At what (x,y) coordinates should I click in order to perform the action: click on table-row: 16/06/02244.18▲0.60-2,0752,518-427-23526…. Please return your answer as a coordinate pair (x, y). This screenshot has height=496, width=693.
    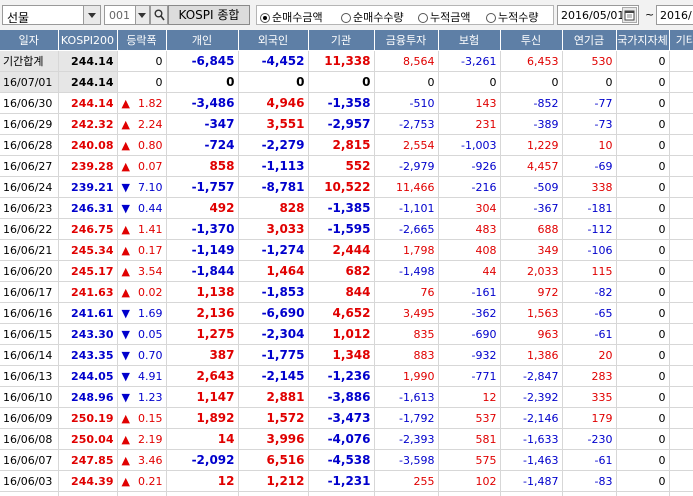
    Looking at the image, I should click on (346, 493).